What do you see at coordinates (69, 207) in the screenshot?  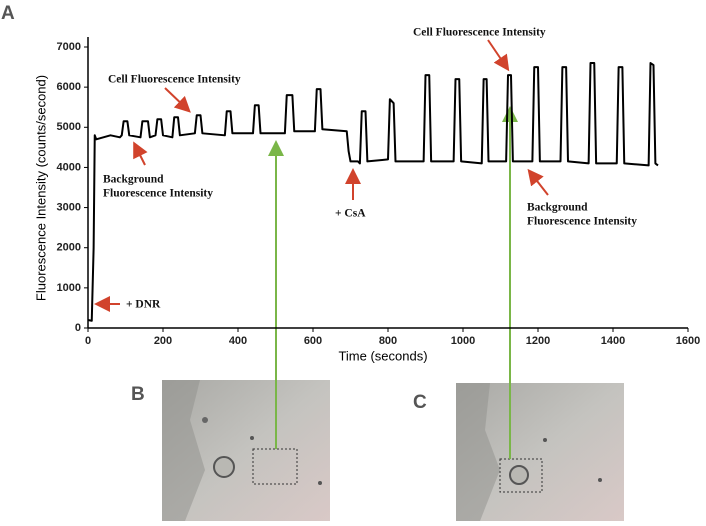 I see `y-tick-label: 3000` at bounding box center [69, 207].